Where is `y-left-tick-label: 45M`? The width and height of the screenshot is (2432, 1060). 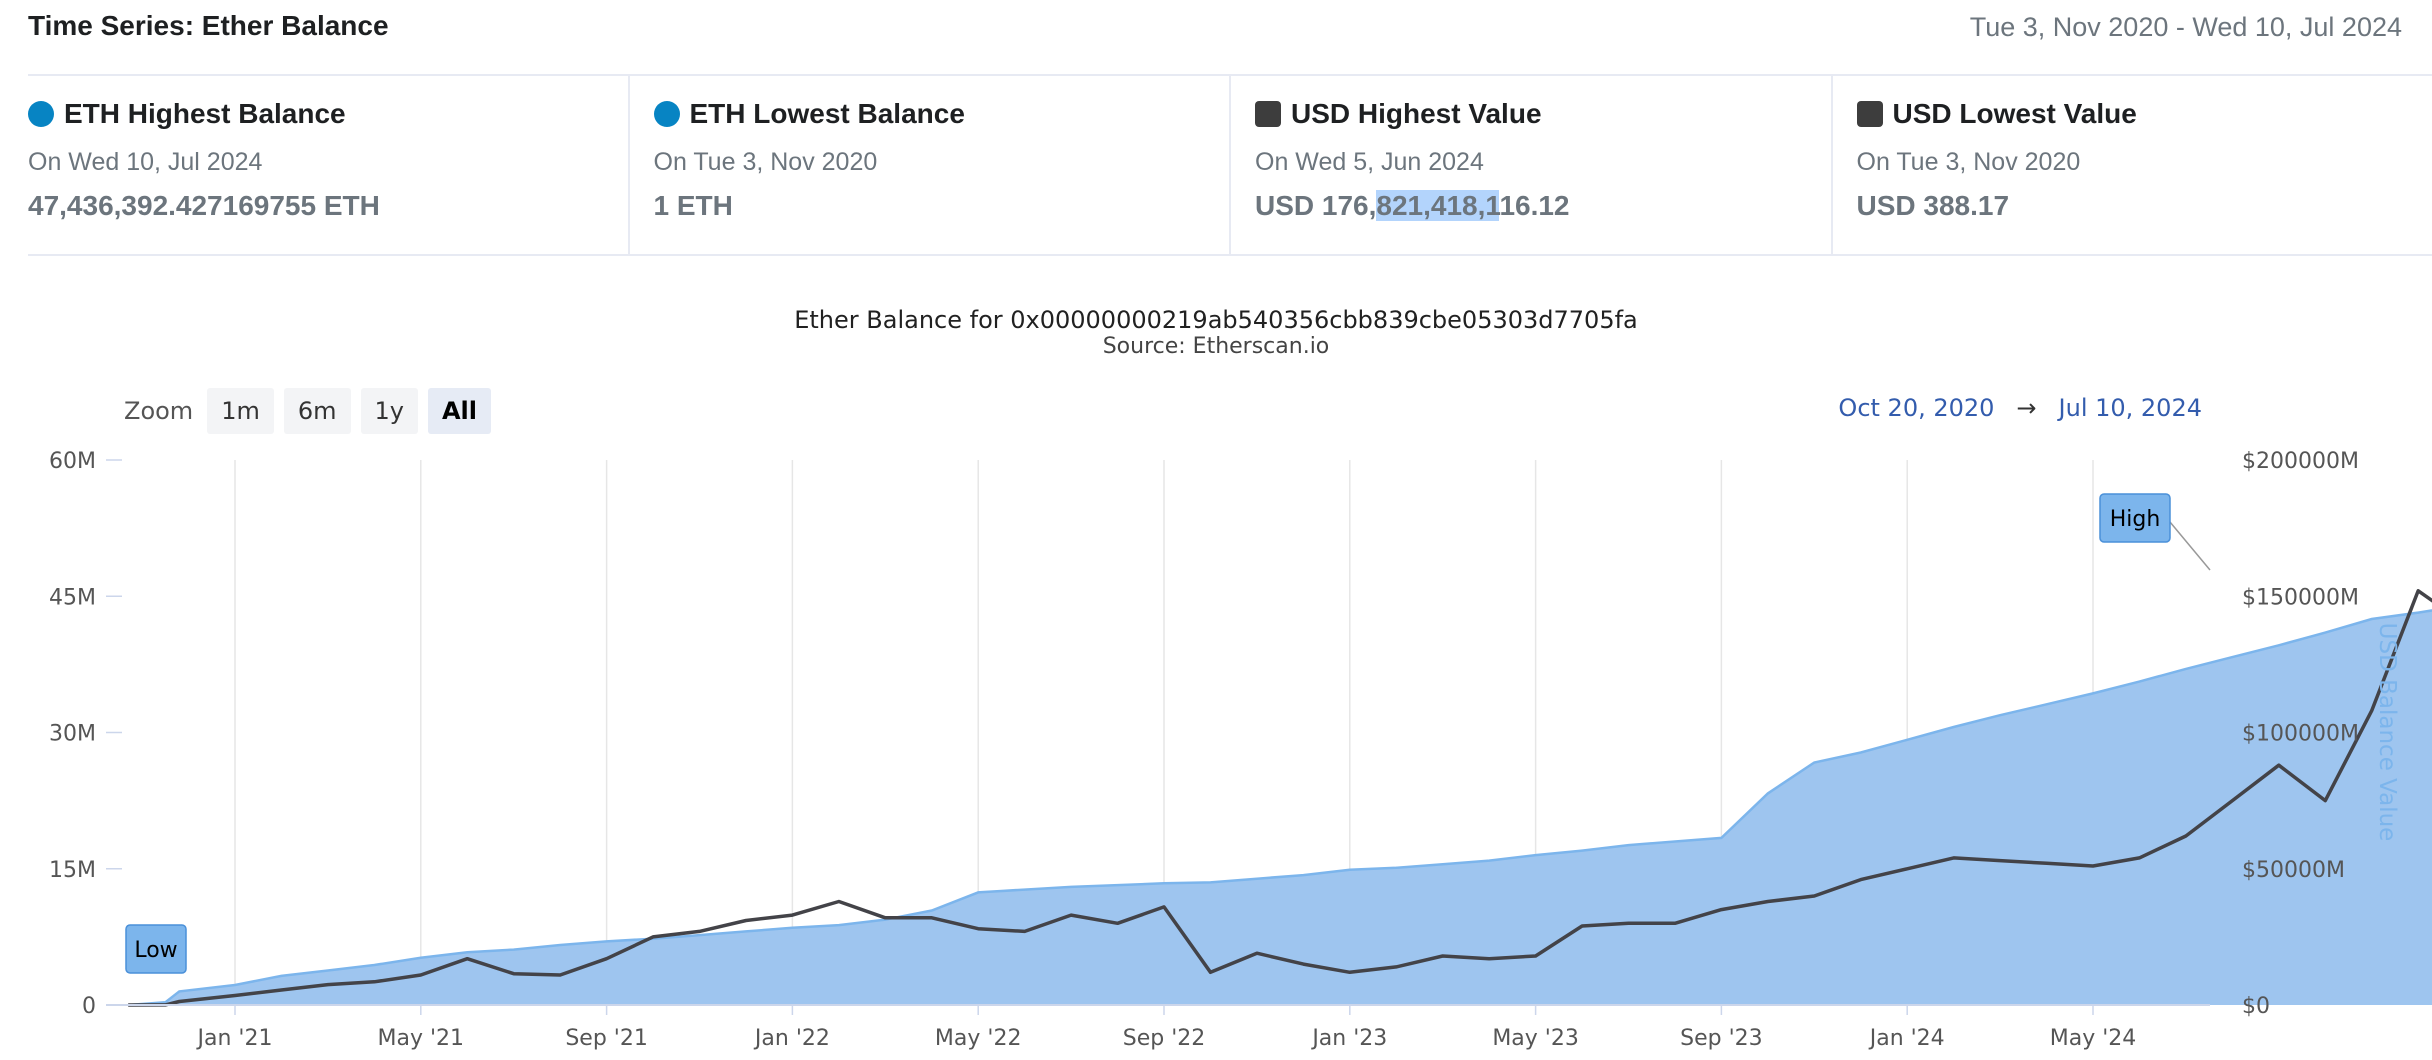 y-left-tick-label: 45M is located at coordinates (72, 597).